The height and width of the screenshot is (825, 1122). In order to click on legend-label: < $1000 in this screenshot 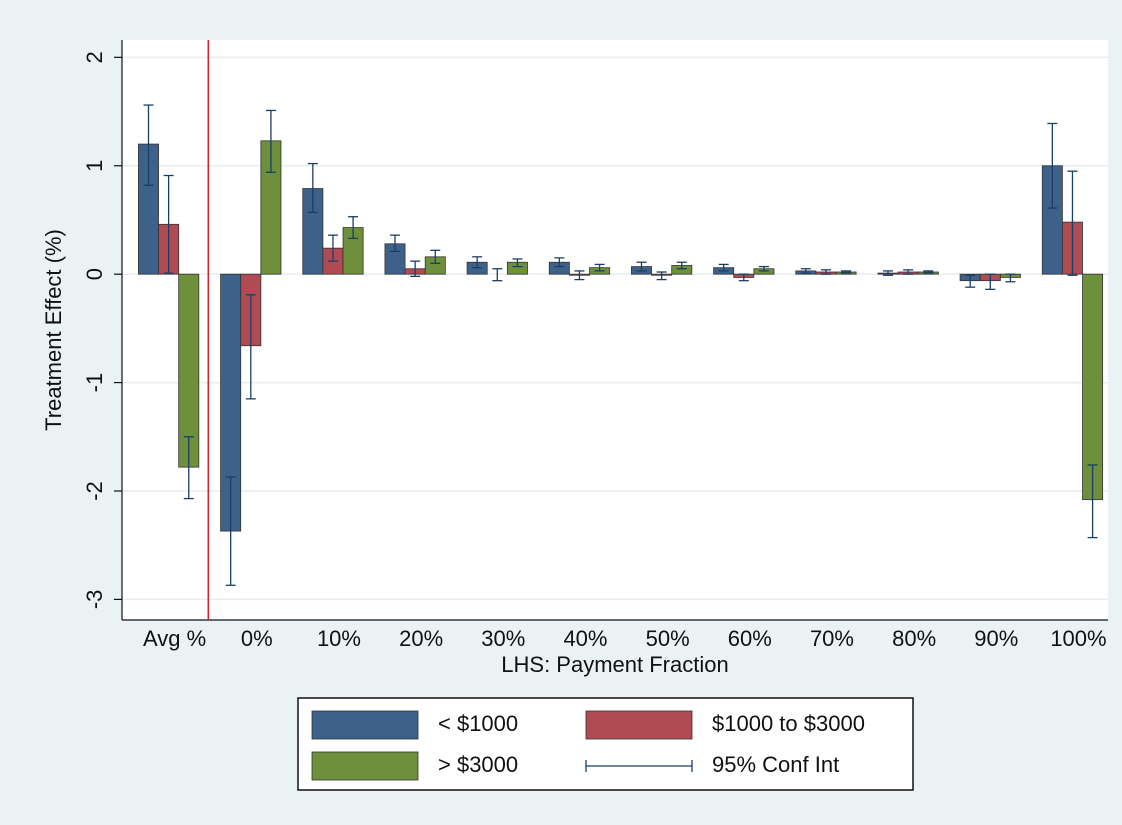, I will do `click(478, 723)`.